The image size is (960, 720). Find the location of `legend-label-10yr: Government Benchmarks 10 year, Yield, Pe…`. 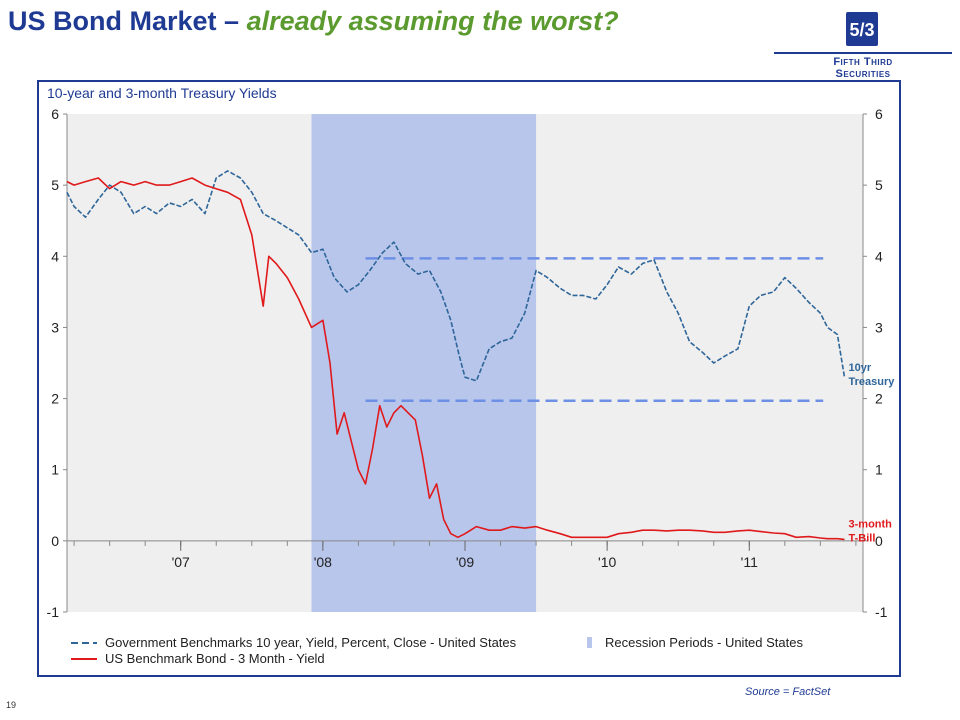

legend-label-10yr: Government Benchmarks 10 year, Yield, Pe… is located at coordinates (311, 642).